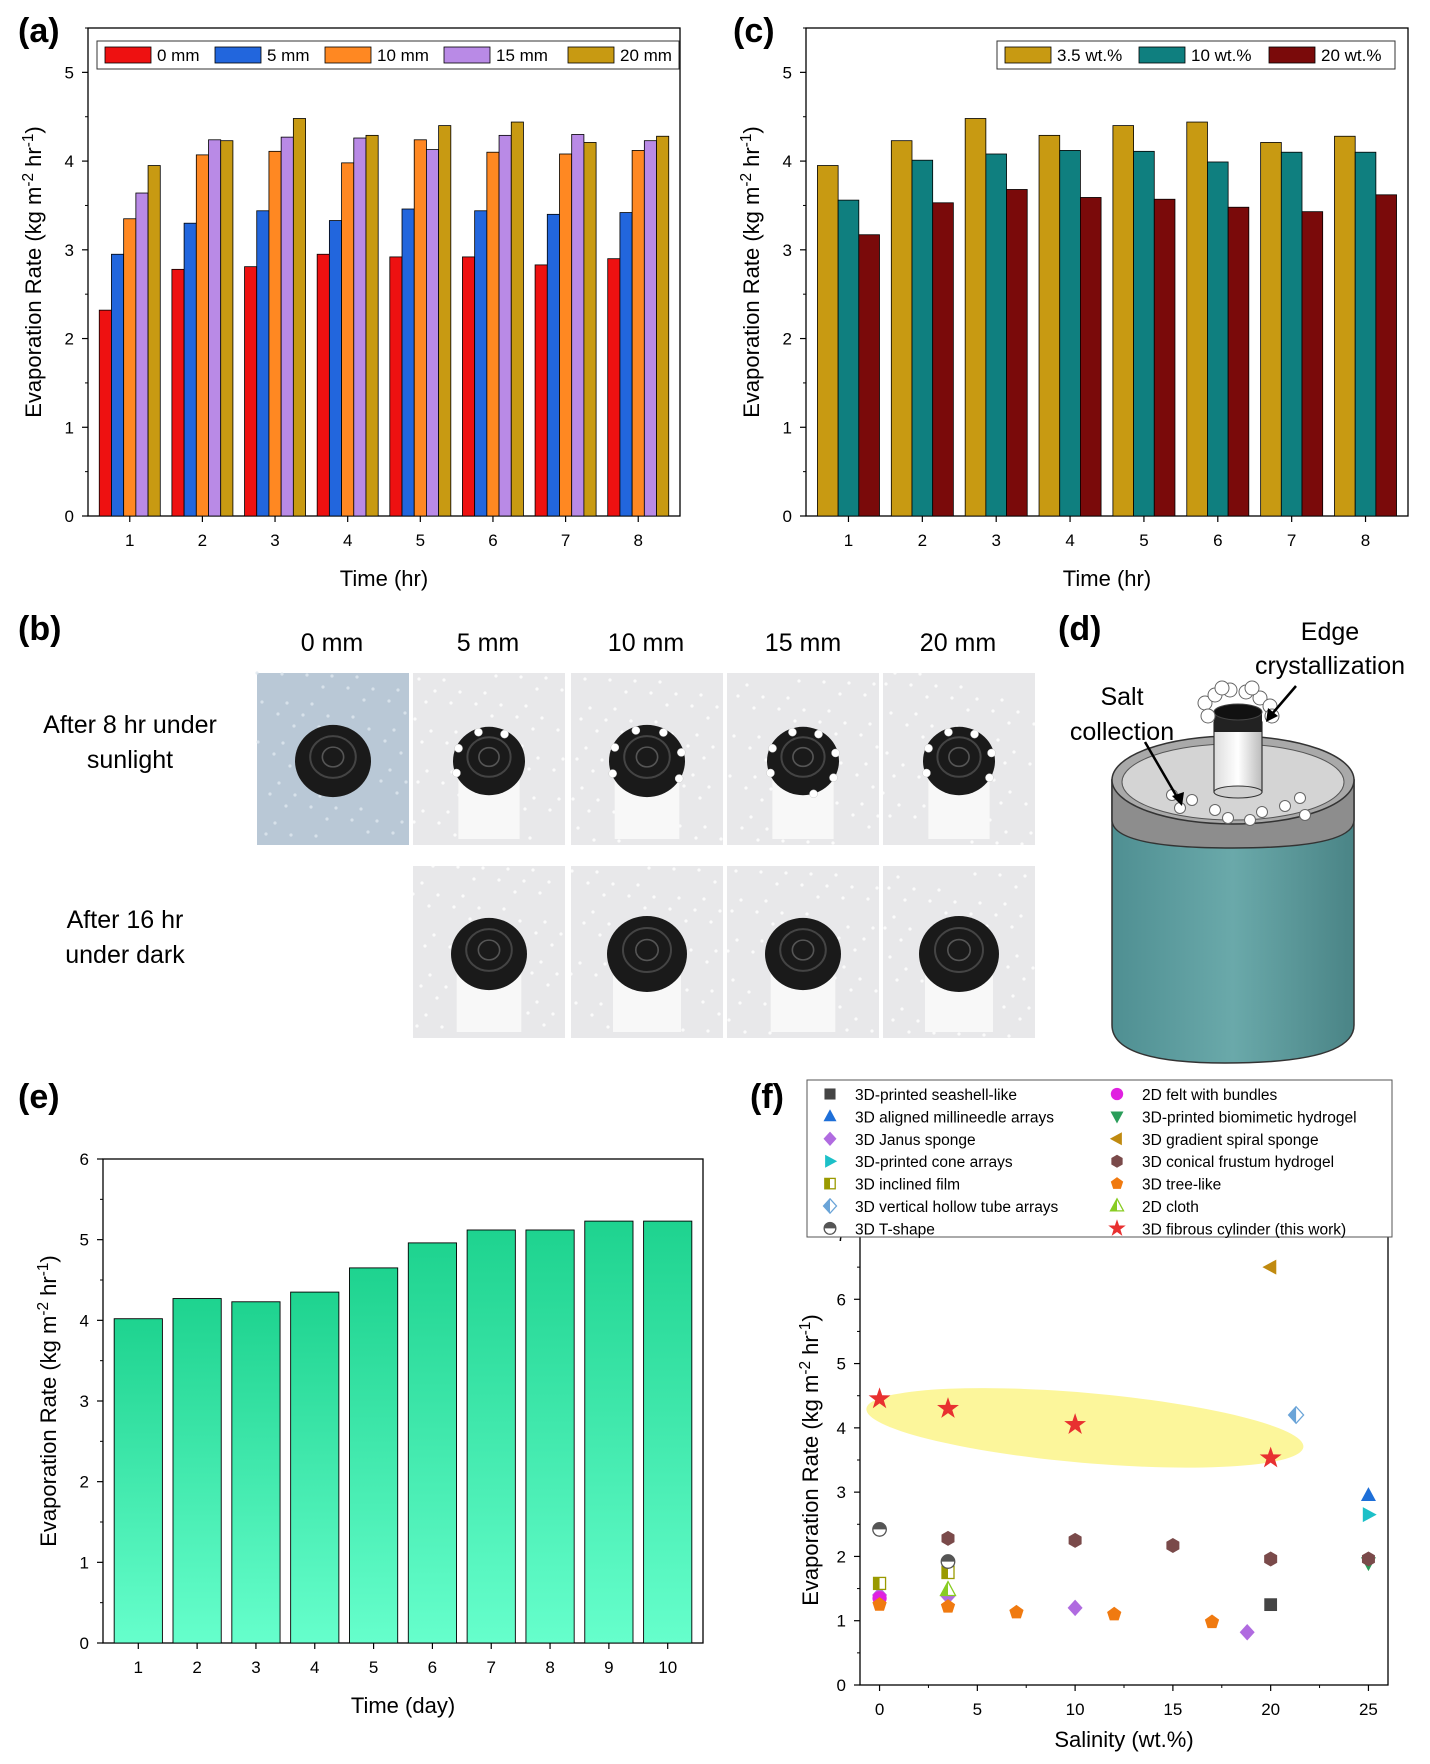 The width and height of the screenshot is (1430, 1764). Describe the element at coordinates (915, 1140) in the screenshot. I see `legend-label-2: 3D Janus sponge` at that location.